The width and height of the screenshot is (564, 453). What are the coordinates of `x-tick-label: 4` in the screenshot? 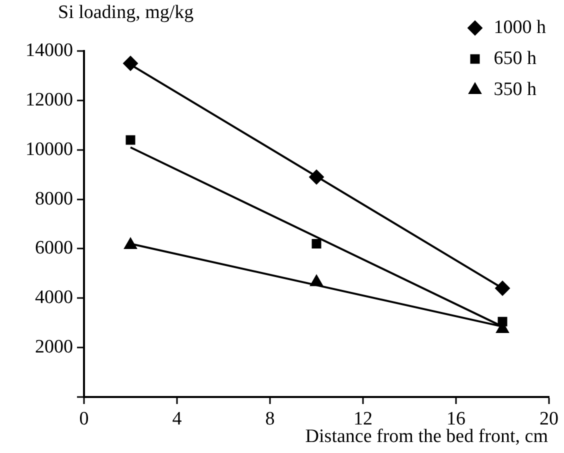 It's located at (177, 419).